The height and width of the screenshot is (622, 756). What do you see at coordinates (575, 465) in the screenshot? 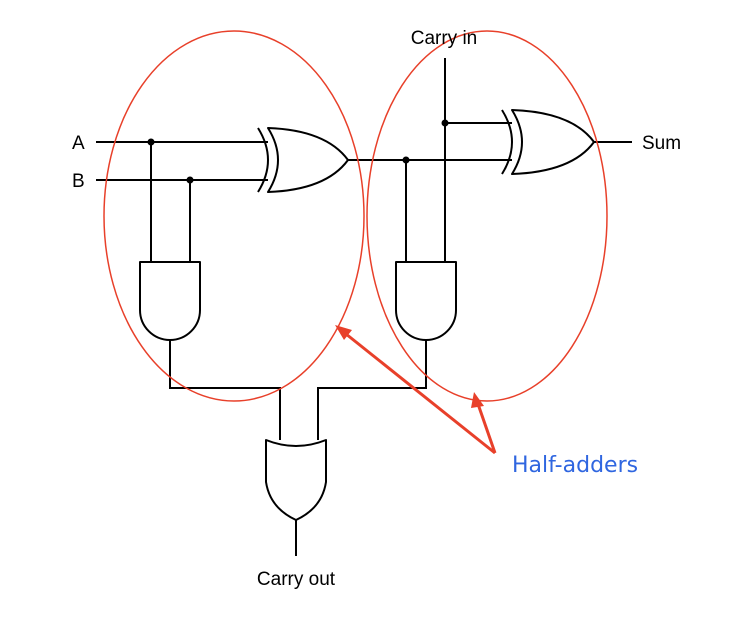
I see `label-half-adders: Half-adders` at bounding box center [575, 465].